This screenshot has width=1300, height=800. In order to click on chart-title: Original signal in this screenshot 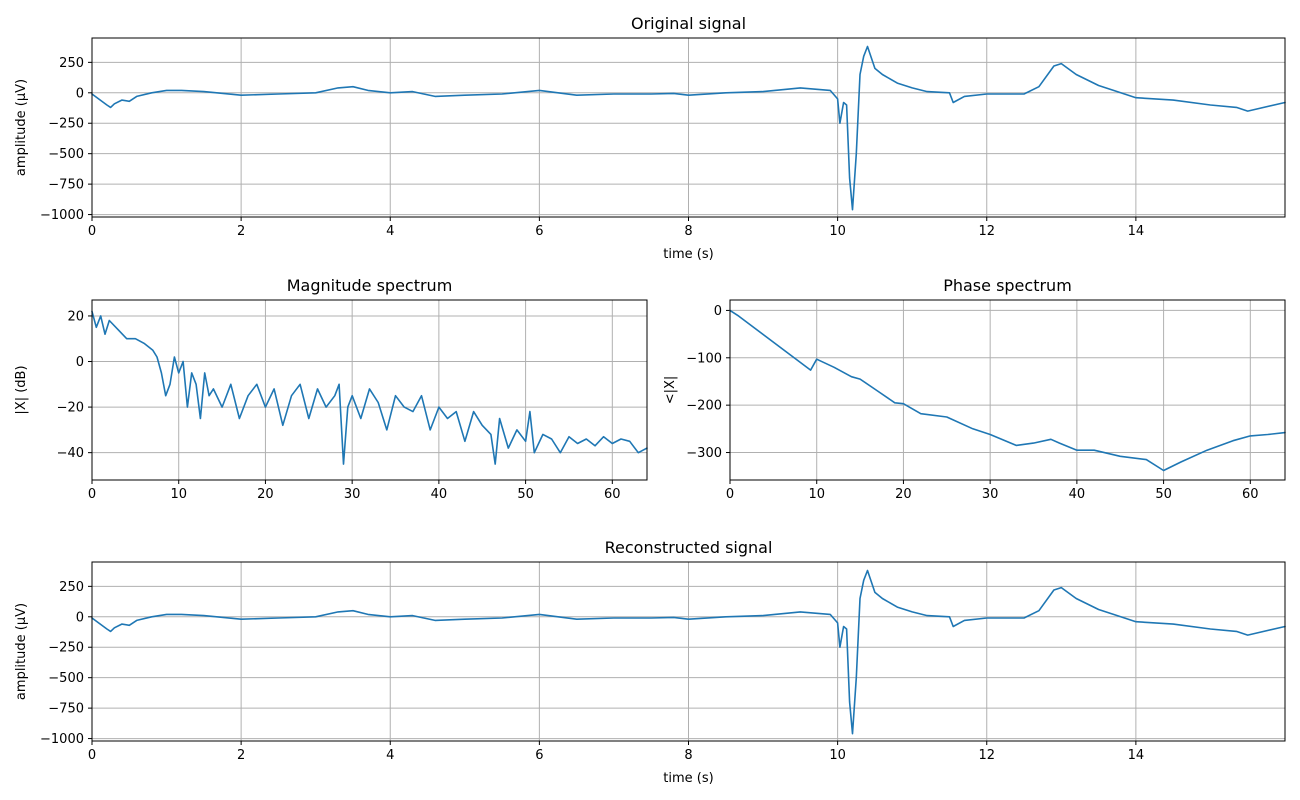, I will do `click(688, 23)`.